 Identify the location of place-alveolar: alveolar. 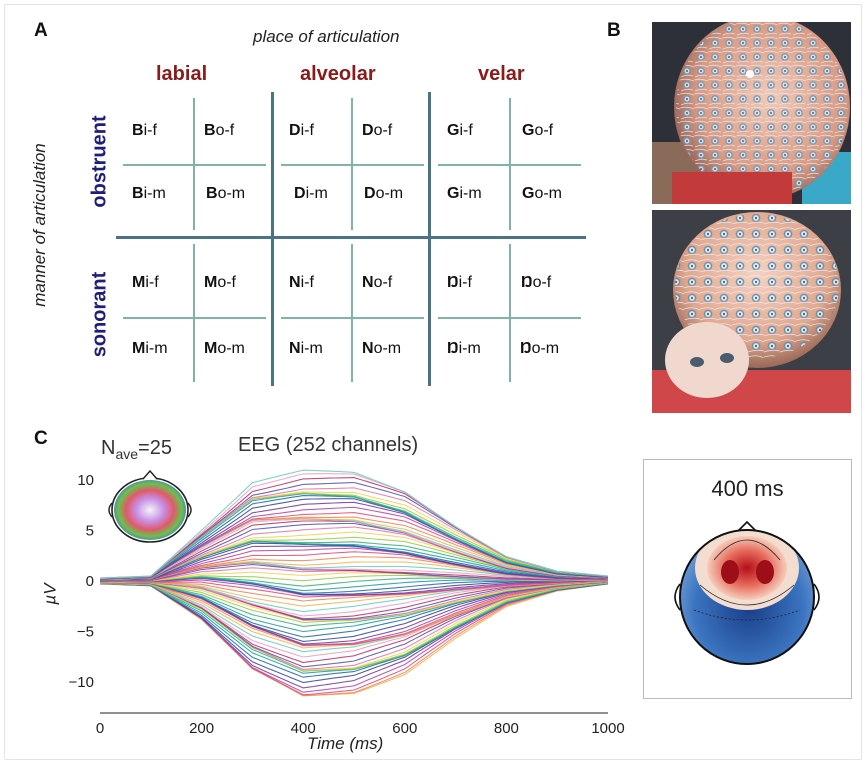
(338, 74).